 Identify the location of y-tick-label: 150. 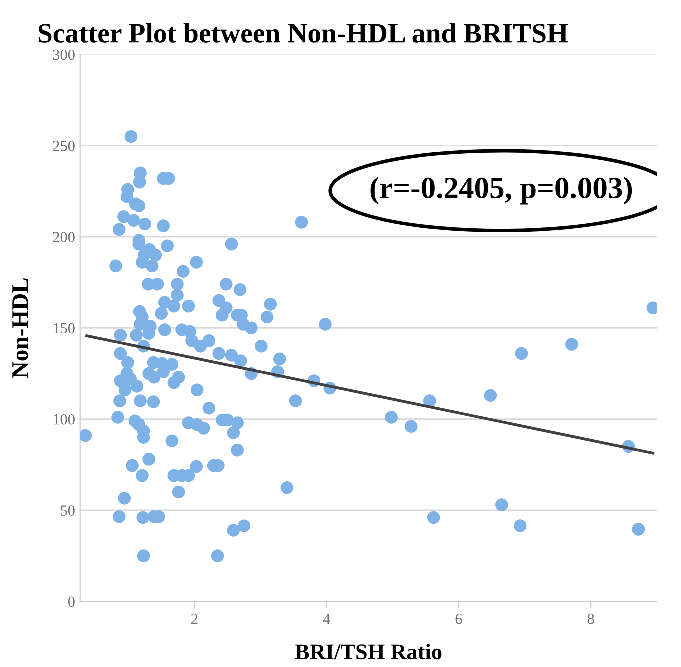
(64, 328).